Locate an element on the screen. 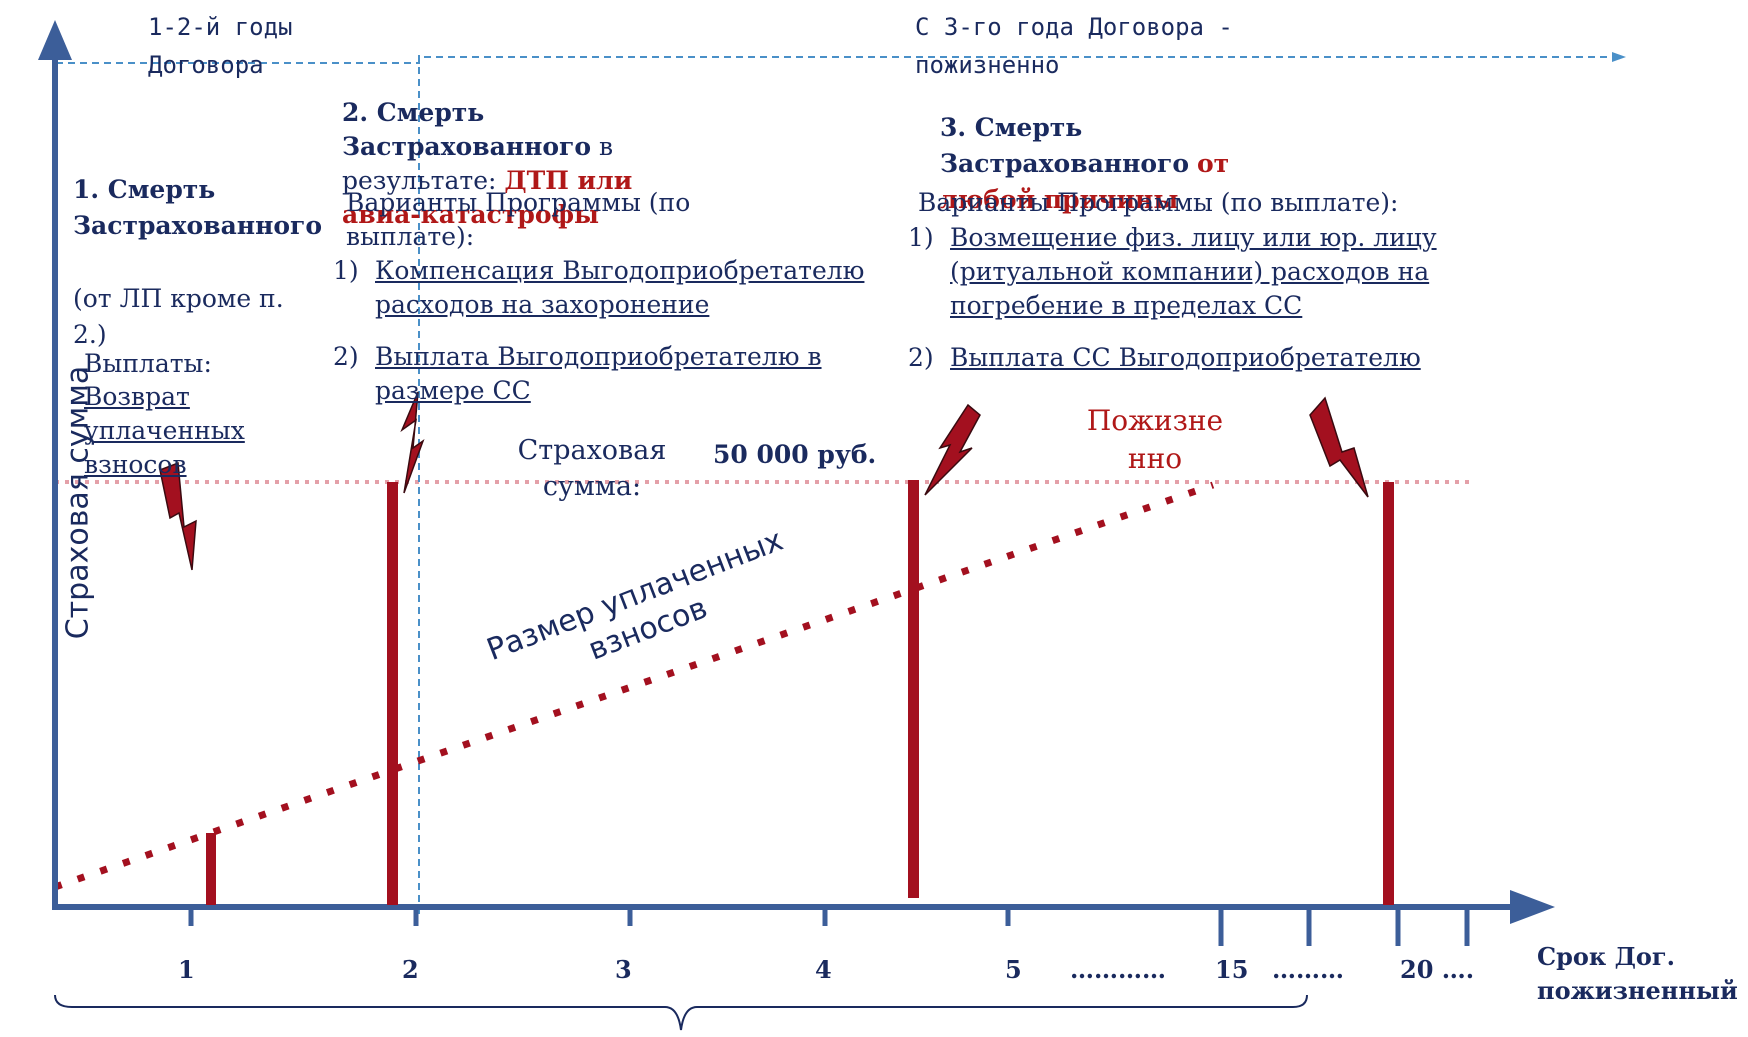 This screenshot has width=1748, height=1037. x-tick-label: 1 is located at coordinates (186, 969).